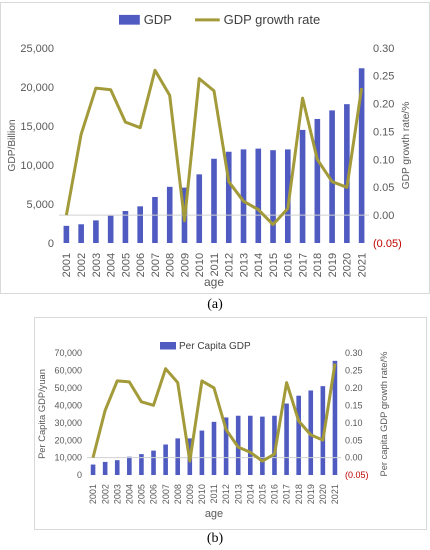  Describe the element at coordinates (158, 19) in the screenshot. I see `legend-bar-label: GDP` at that location.